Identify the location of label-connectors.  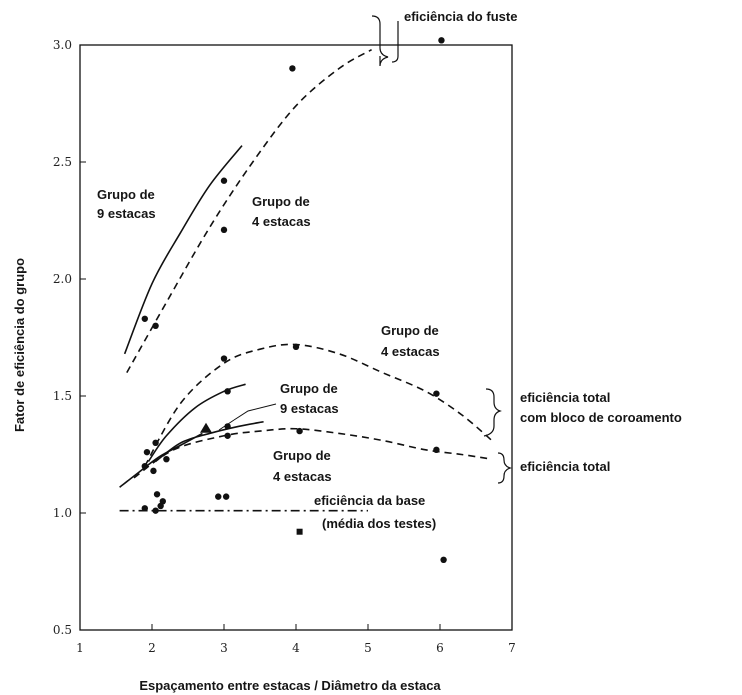
(247, 417).